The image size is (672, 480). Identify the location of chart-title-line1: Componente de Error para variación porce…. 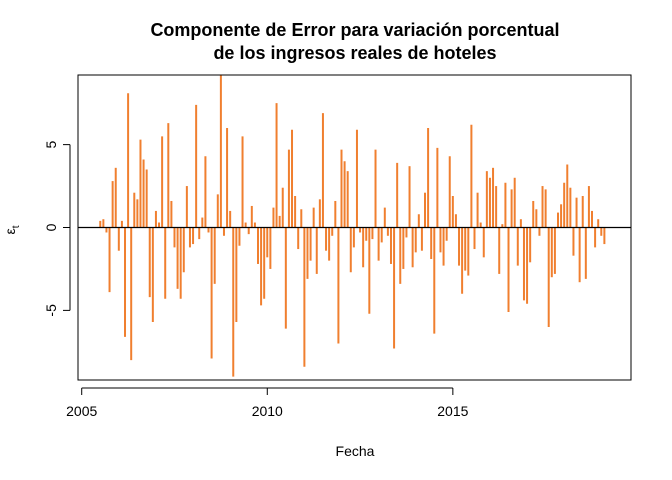
(354, 30).